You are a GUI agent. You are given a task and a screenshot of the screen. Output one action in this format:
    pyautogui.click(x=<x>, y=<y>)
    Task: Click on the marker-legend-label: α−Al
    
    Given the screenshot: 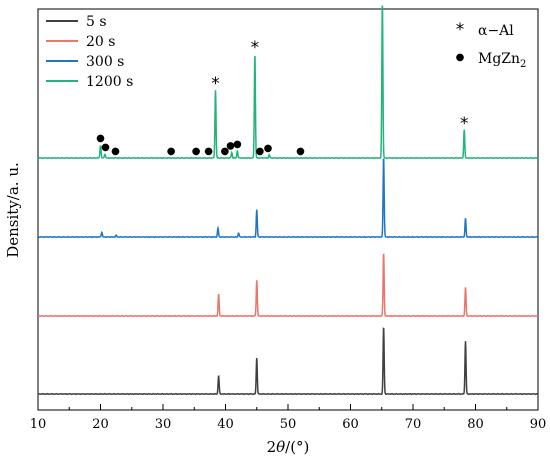 What is the action you would take?
    pyautogui.click(x=496, y=31)
    